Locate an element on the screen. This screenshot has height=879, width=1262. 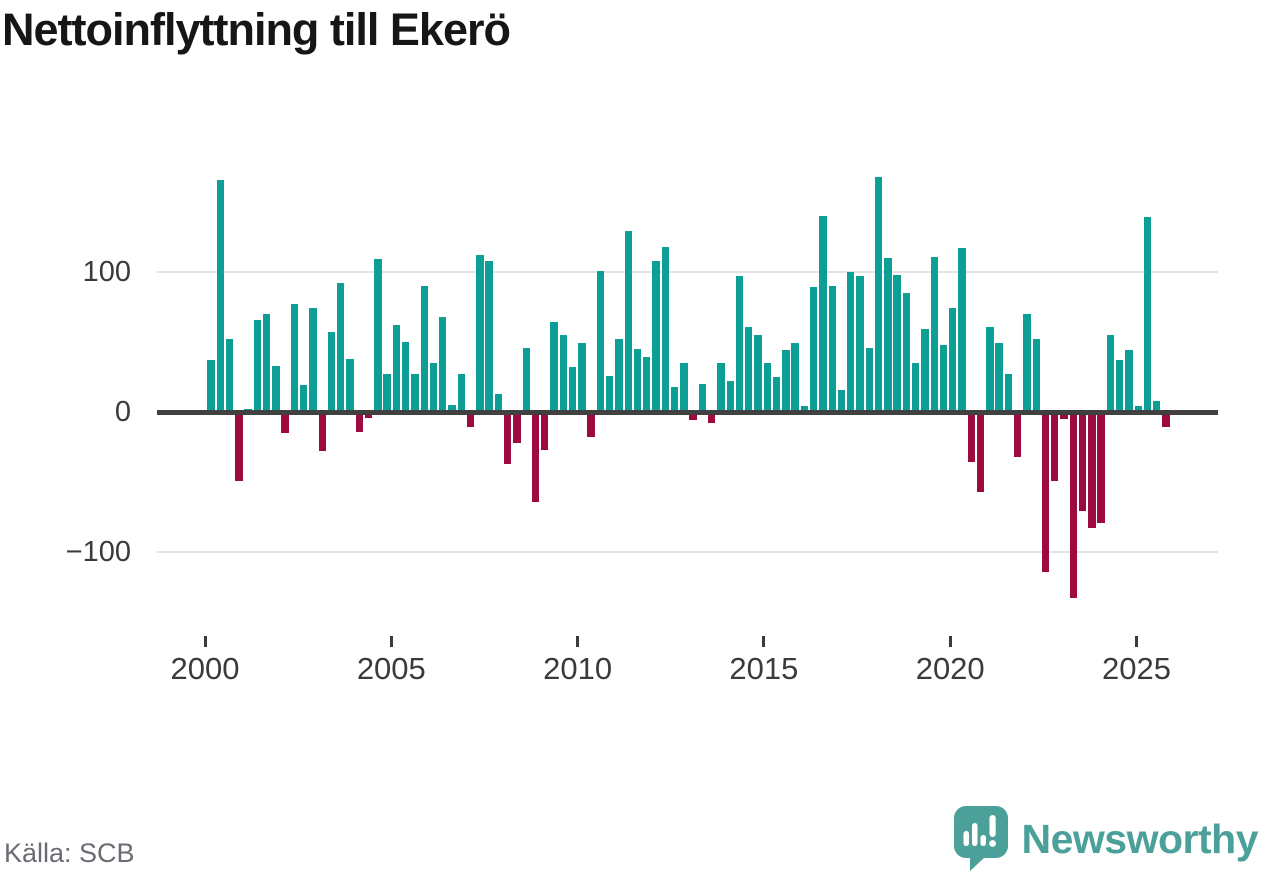
bar-2005-q3 is located at coordinates (415, 393).